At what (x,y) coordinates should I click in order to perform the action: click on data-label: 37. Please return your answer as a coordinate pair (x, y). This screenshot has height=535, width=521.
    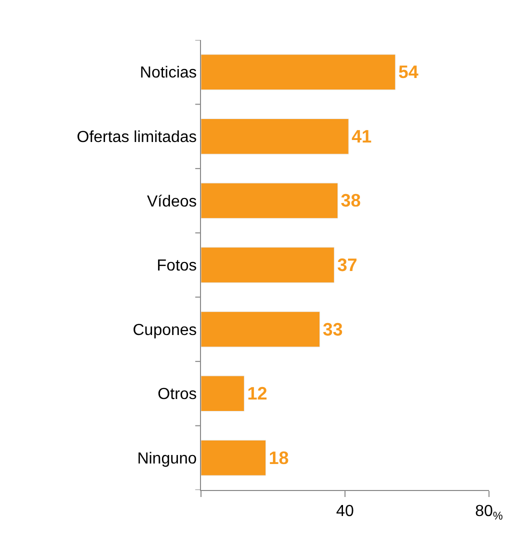
    Looking at the image, I should click on (347, 265).